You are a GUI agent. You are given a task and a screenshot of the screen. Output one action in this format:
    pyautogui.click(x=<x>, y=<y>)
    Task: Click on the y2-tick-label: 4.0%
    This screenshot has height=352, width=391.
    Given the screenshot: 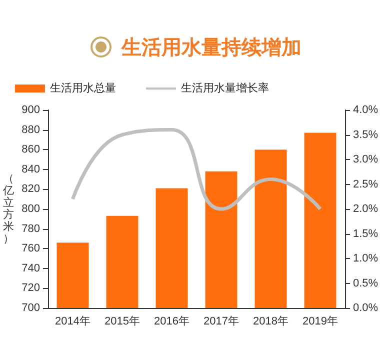 What is the action you would take?
    pyautogui.click(x=365, y=110)
    